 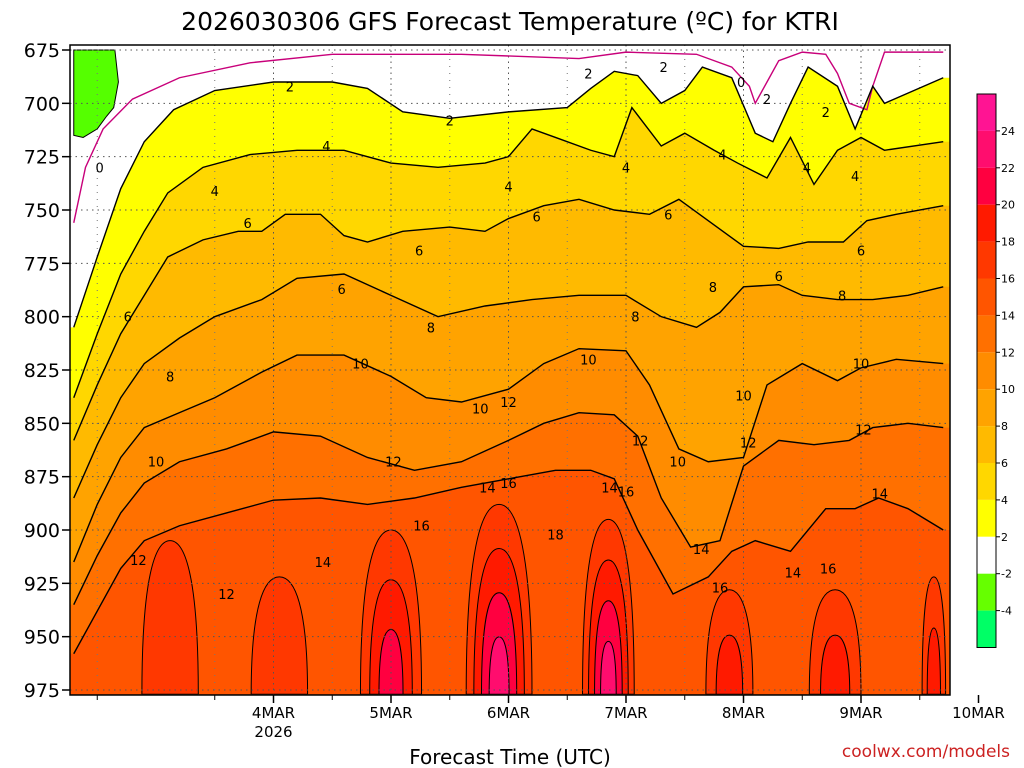 What do you see at coordinates (273, 713) in the screenshot?
I see `x-tick-label: 4MAR` at bounding box center [273, 713].